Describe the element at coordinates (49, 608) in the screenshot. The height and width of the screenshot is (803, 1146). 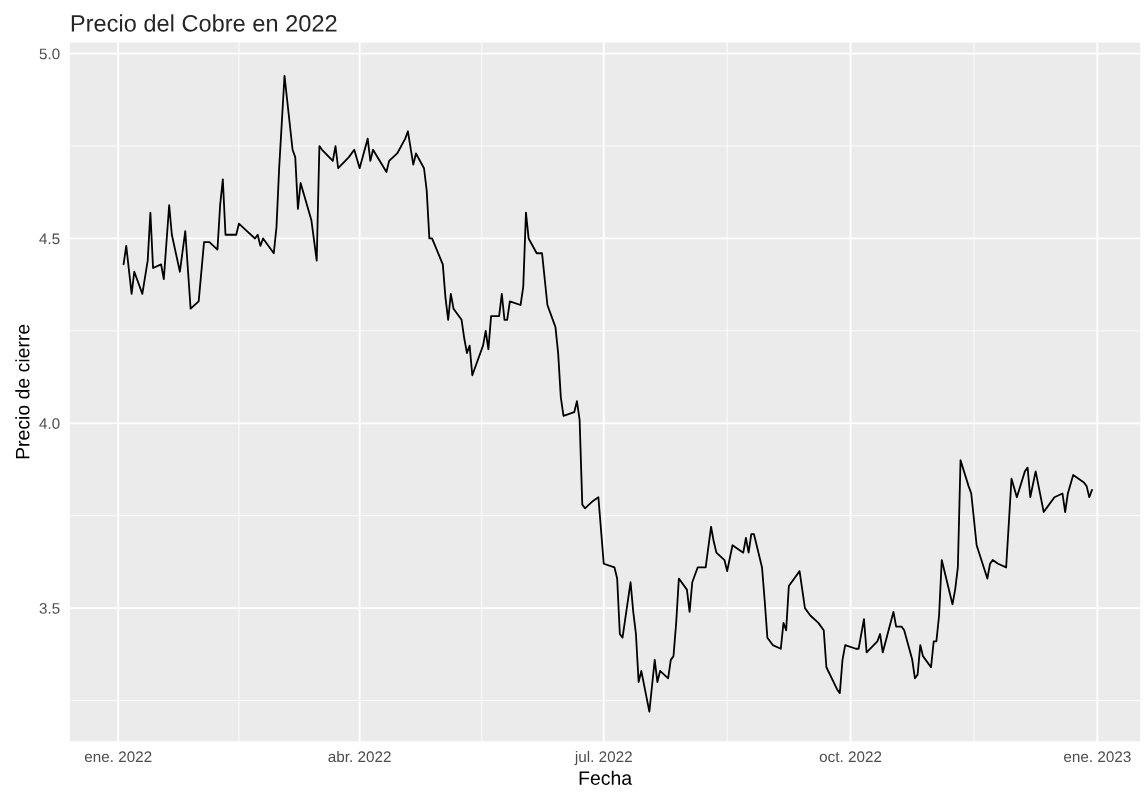
I see `y-tick-label: 3.5` at that location.